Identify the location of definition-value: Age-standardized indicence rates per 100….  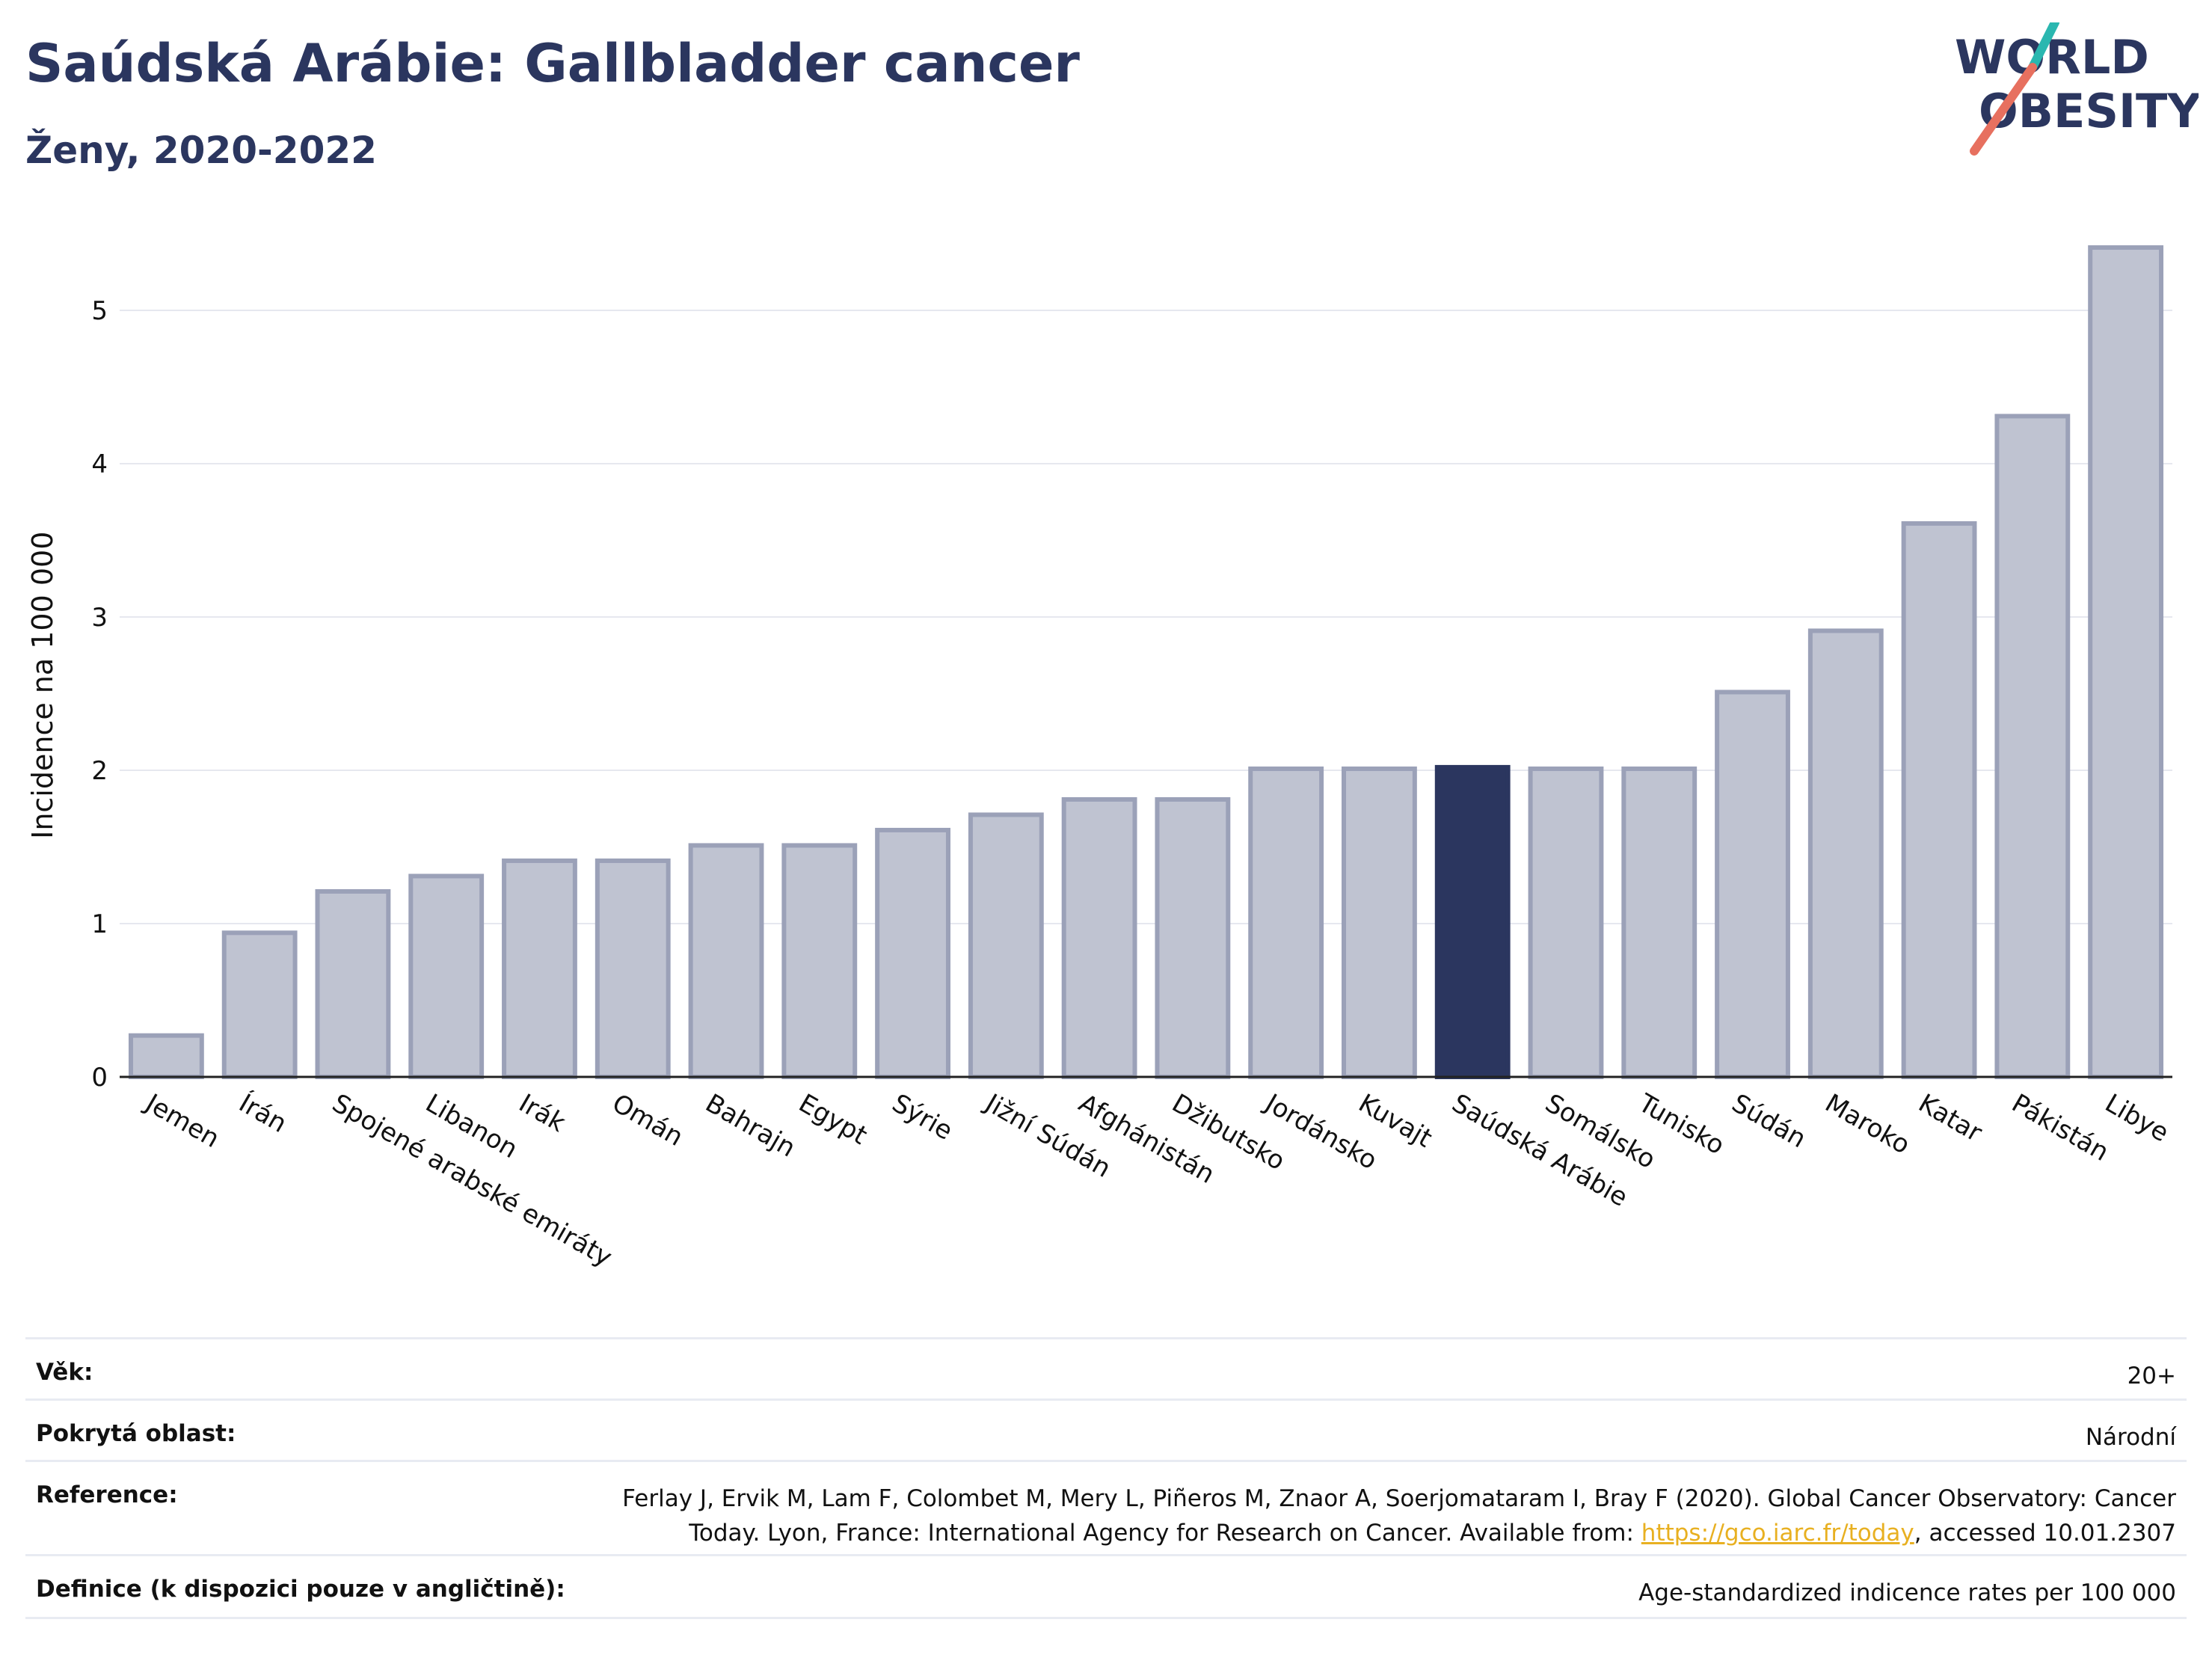
(1907, 1592).